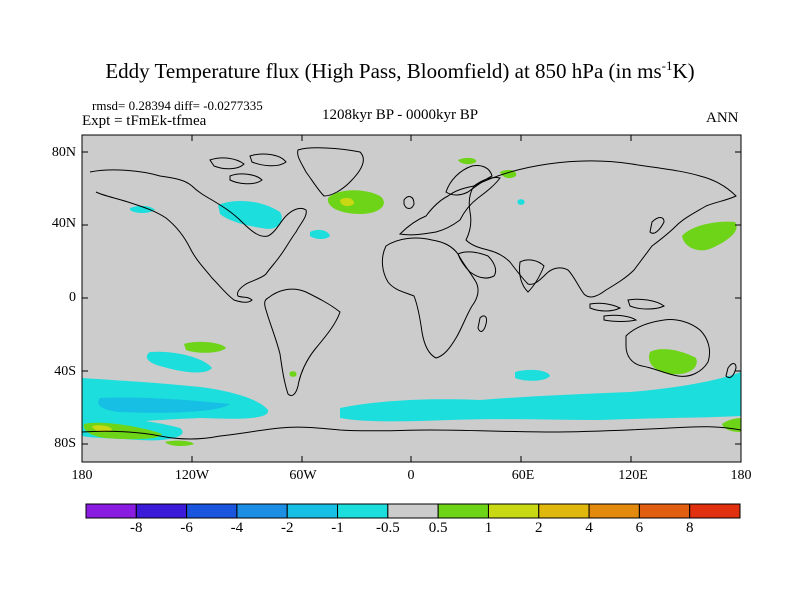 This screenshot has width=800, height=600. I want to click on australia-positive, so click(672, 362).